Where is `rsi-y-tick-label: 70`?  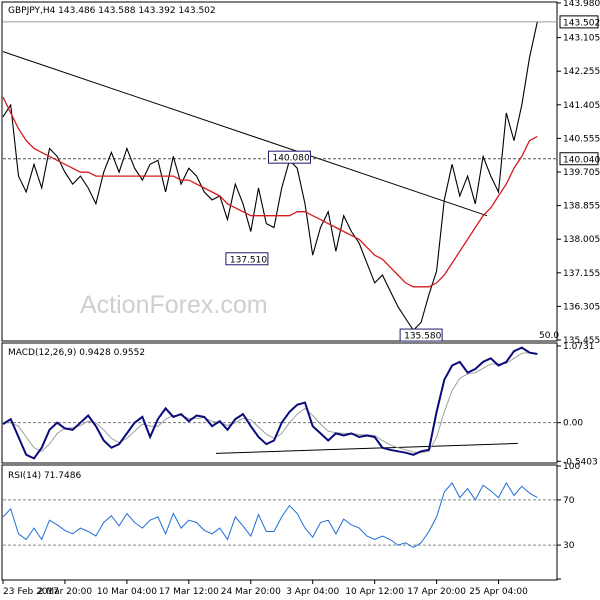
rsi-y-tick-label: 70 is located at coordinates (569, 501).